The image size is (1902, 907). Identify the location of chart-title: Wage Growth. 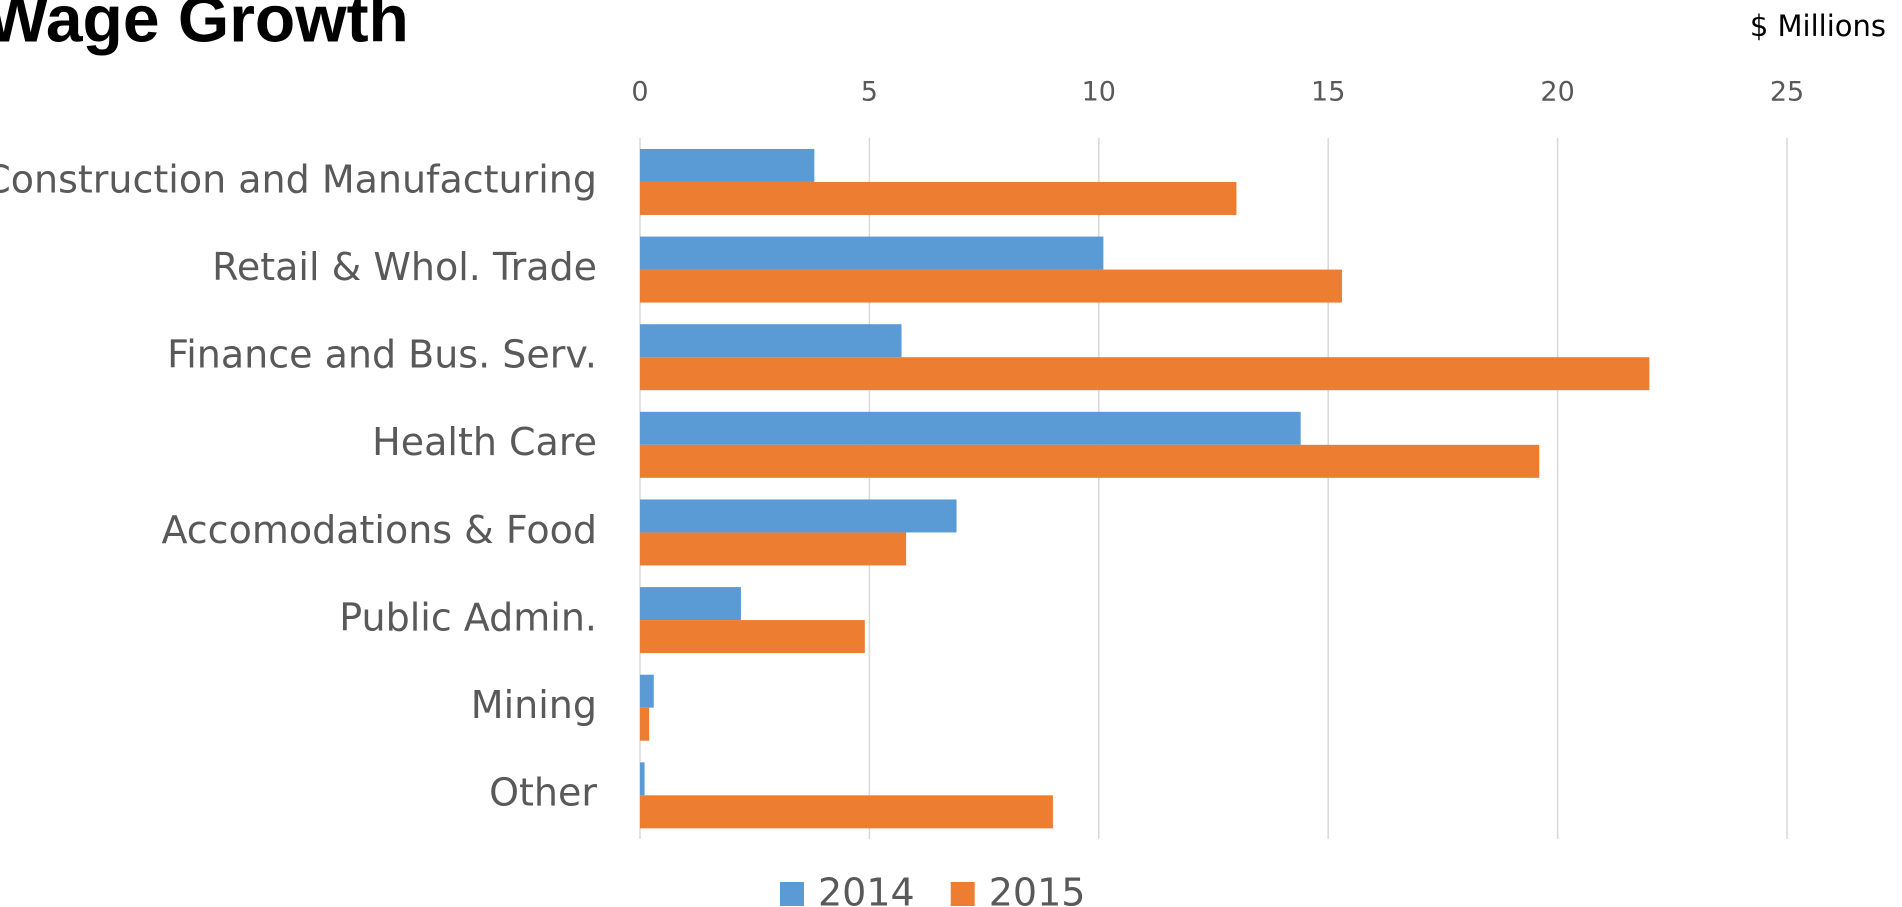
(204, 27).